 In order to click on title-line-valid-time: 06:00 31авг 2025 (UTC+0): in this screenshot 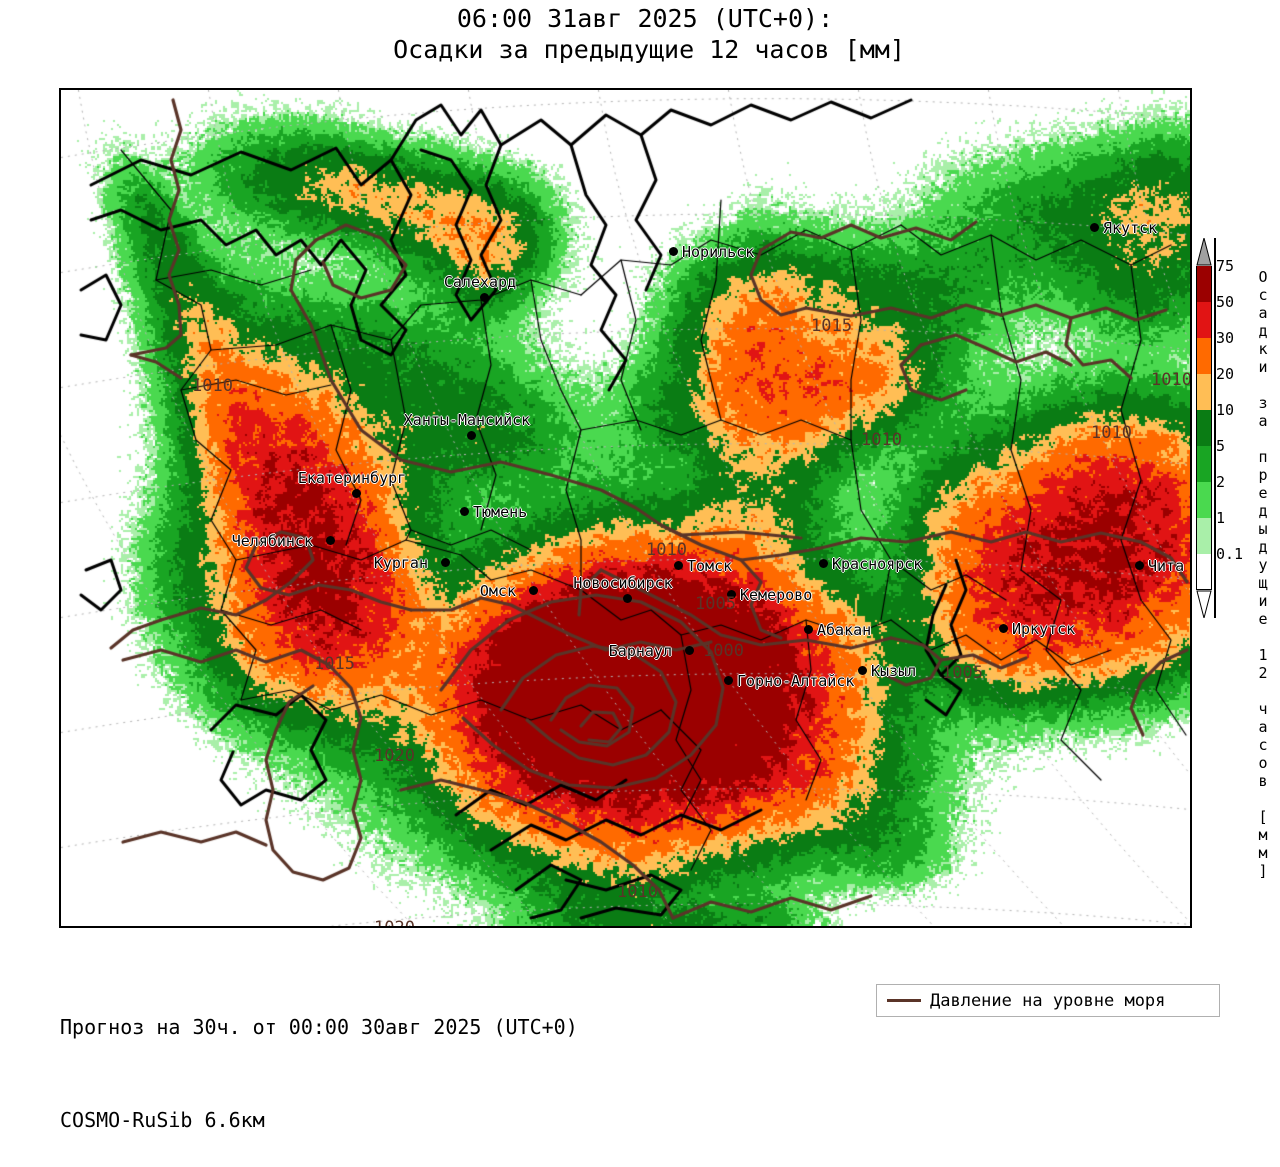, I will do `click(645, 18)`.